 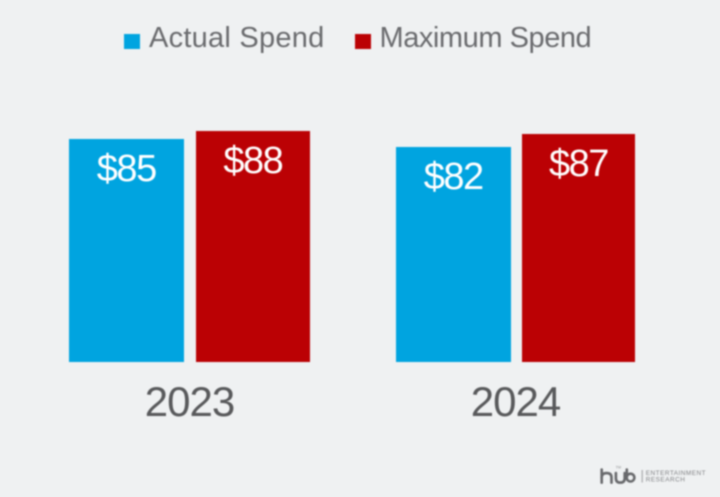 I want to click on svg-text: RESEARCH, so click(x=666, y=480).